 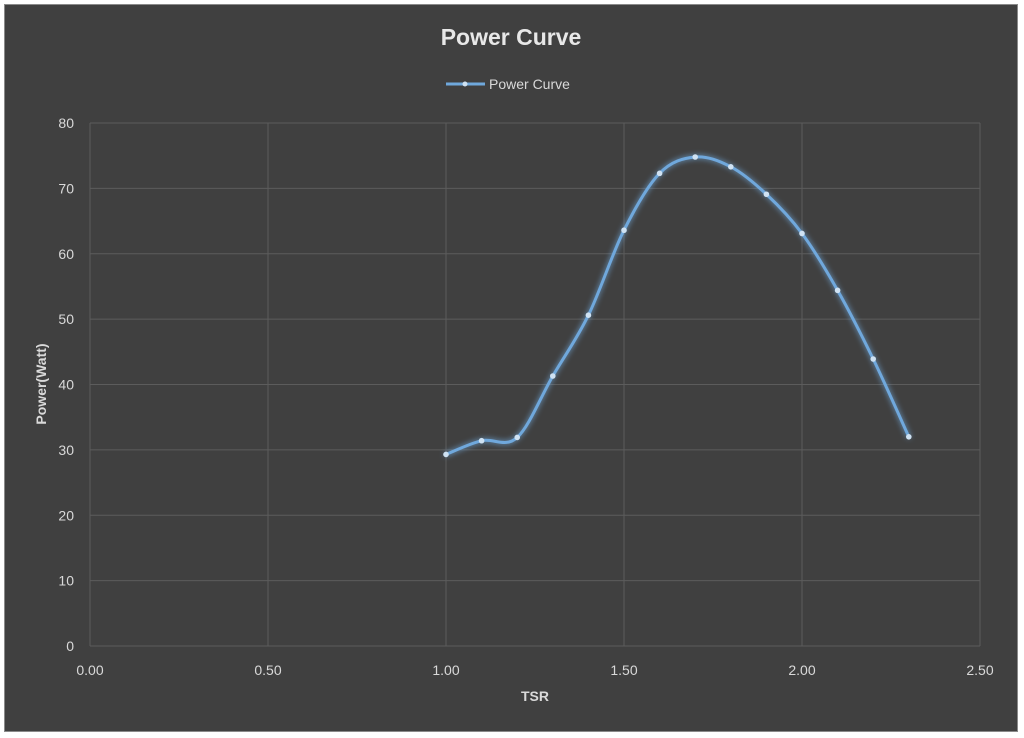 What do you see at coordinates (623, 670) in the screenshot?
I see `x-tick-label: 1.50` at bounding box center [623, 670].